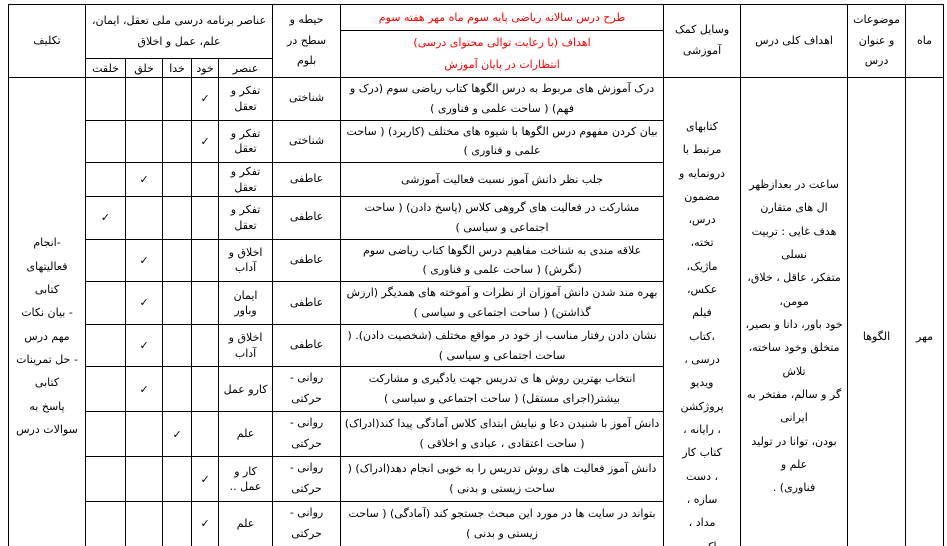  Describe the element at coordinates (246, 303) in the screenshot. I see `element-cell: ایمان وباور` at that location.